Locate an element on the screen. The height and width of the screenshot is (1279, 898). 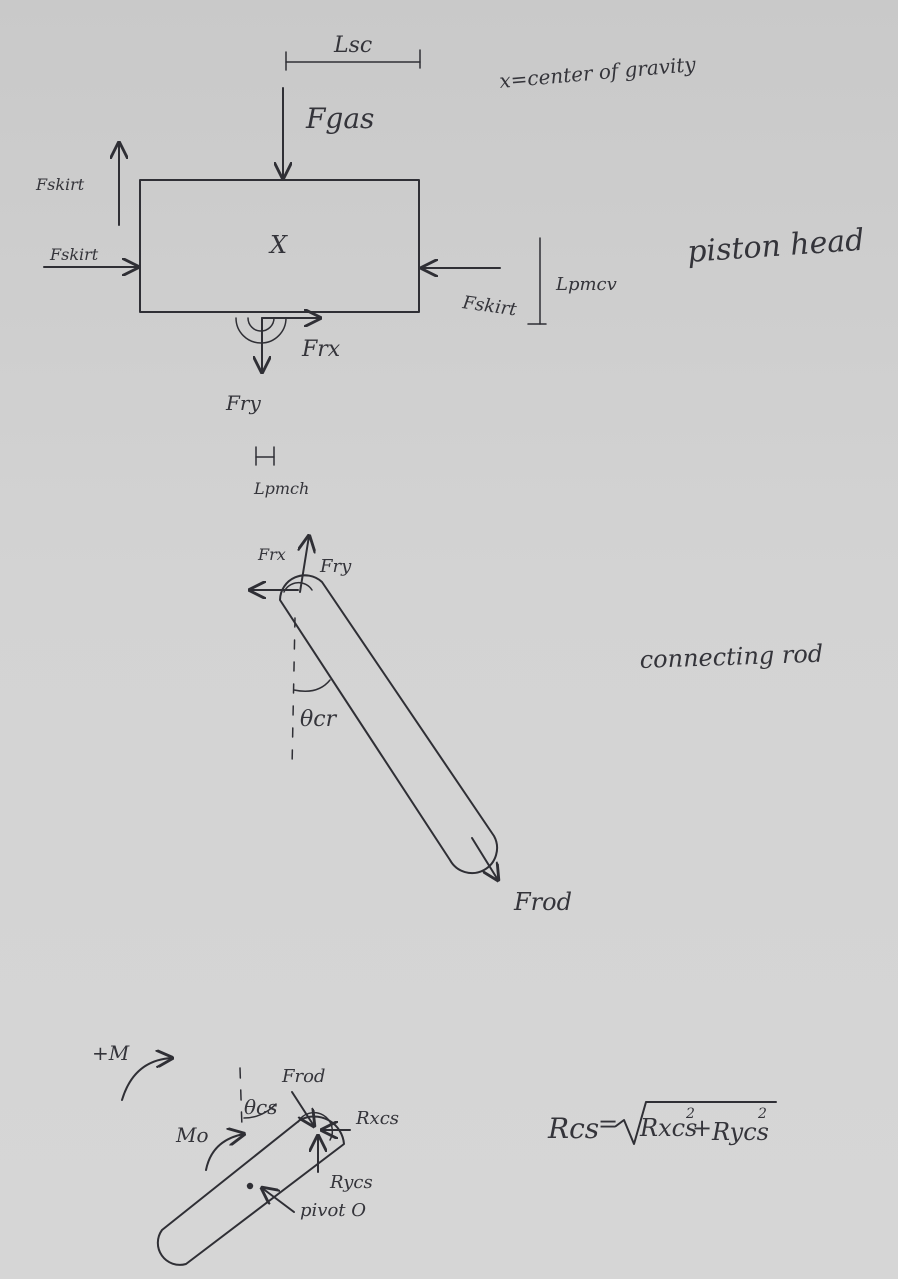
piston-rectangle is located at coordinates (279, 246).